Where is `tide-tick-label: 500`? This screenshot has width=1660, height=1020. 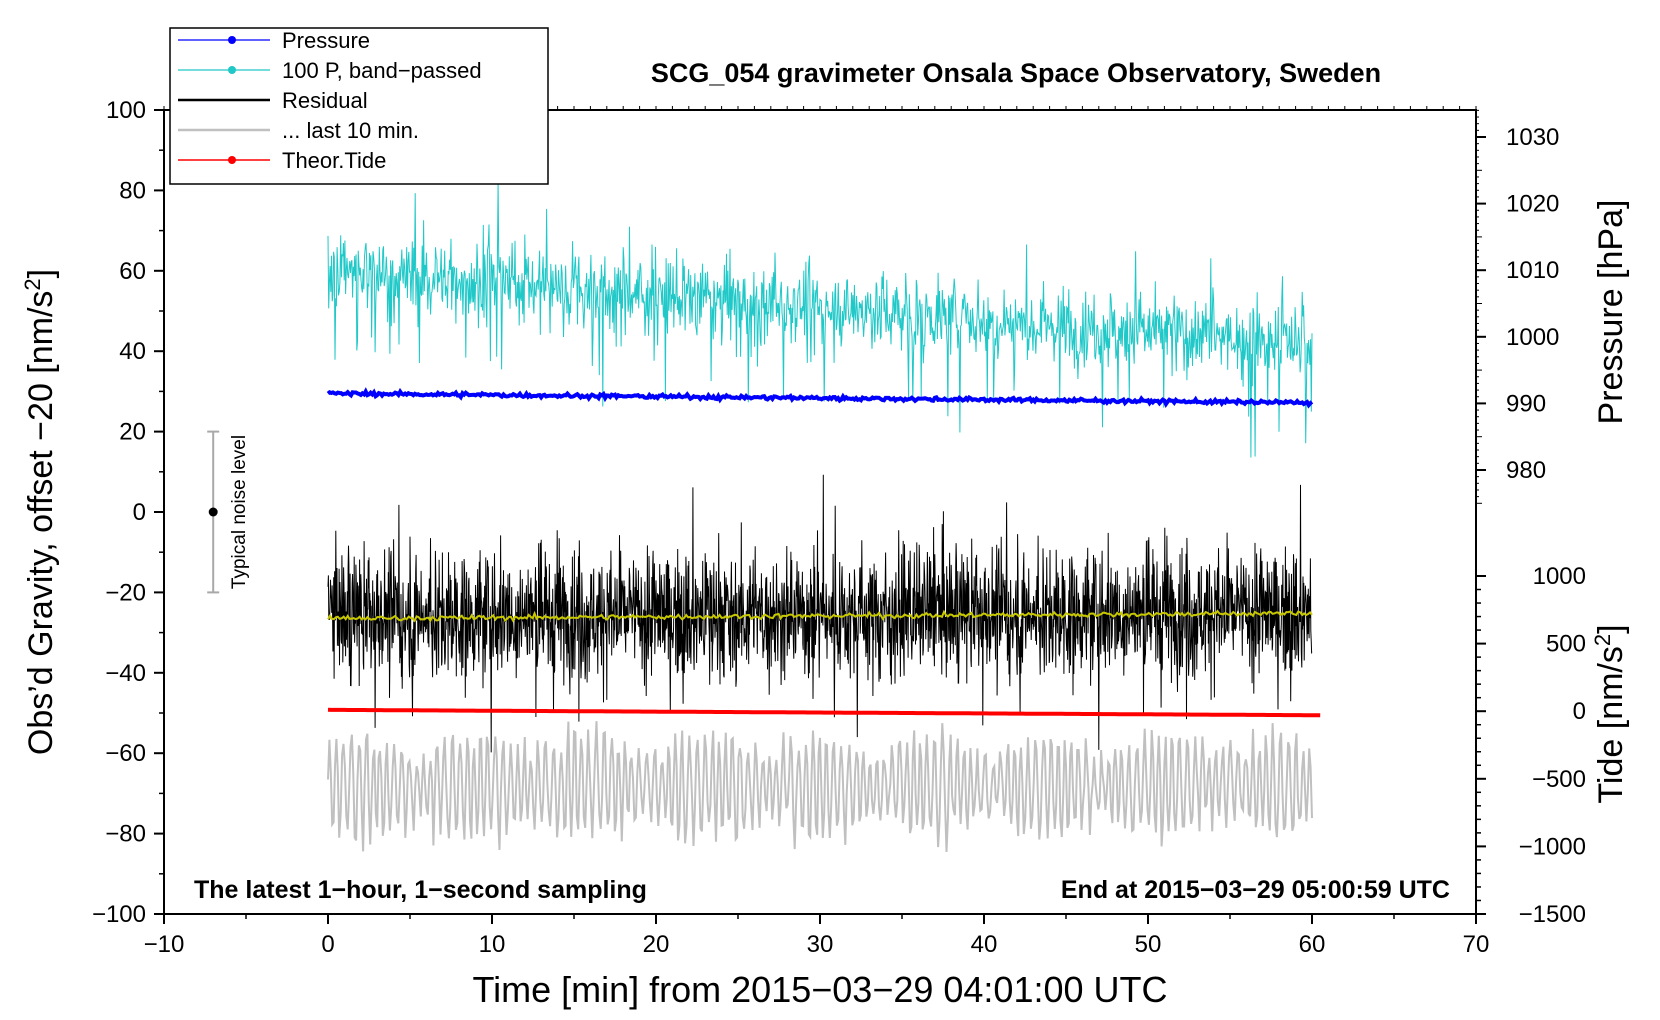 tide-tick-label: 500 is located at coordinates (1566, 644).